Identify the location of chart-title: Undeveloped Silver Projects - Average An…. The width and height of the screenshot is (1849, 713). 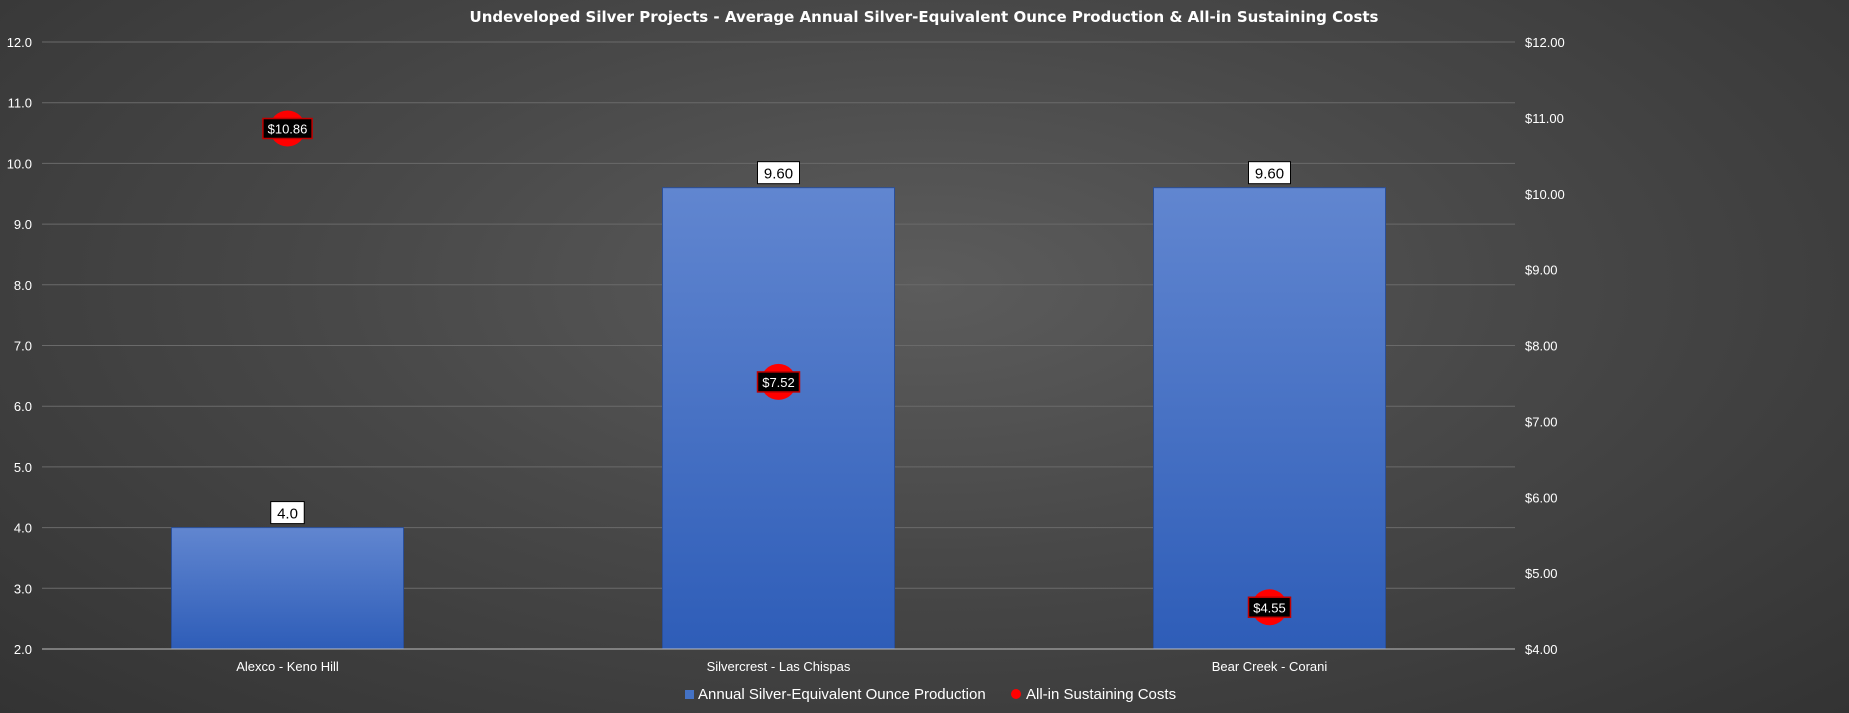
(924, 17).